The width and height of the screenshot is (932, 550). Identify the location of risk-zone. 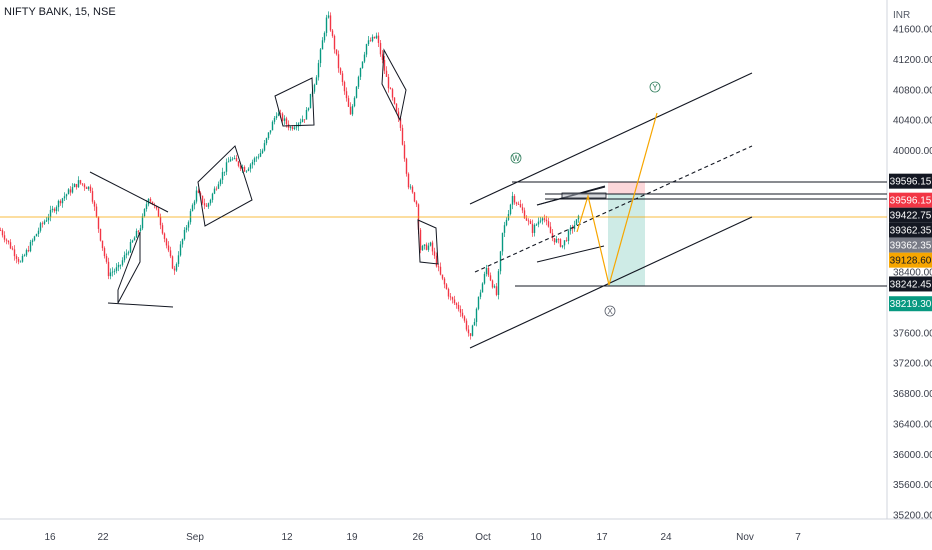
(626, 188).